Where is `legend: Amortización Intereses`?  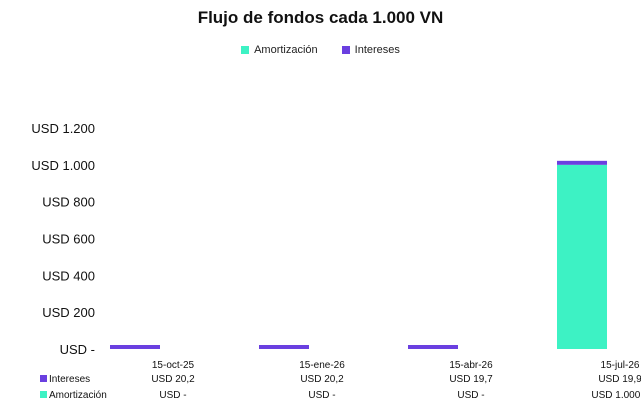 legend: Amortización Intereses is located at coordinates (320, 50).